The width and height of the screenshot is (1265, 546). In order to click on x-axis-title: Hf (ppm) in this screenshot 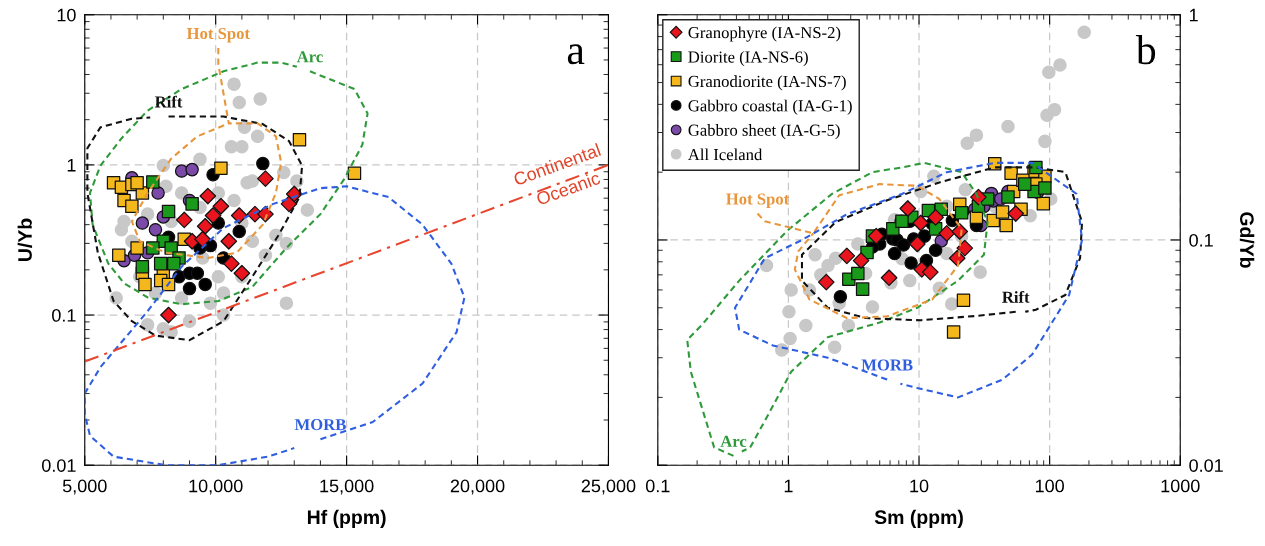, I will do `click(346, 518)`.